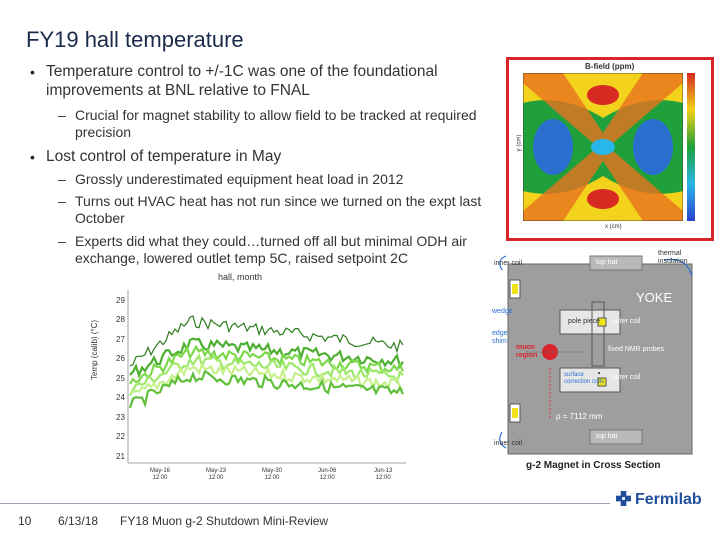 Image resolution: width=720 pixels, height=540 pixels. What do you see at coordinates (224, 521) in the screenshot?
I see `footer-event: FY18 Muon g-2 Shutdown Mini-Review` at bounding box center [224, 521].